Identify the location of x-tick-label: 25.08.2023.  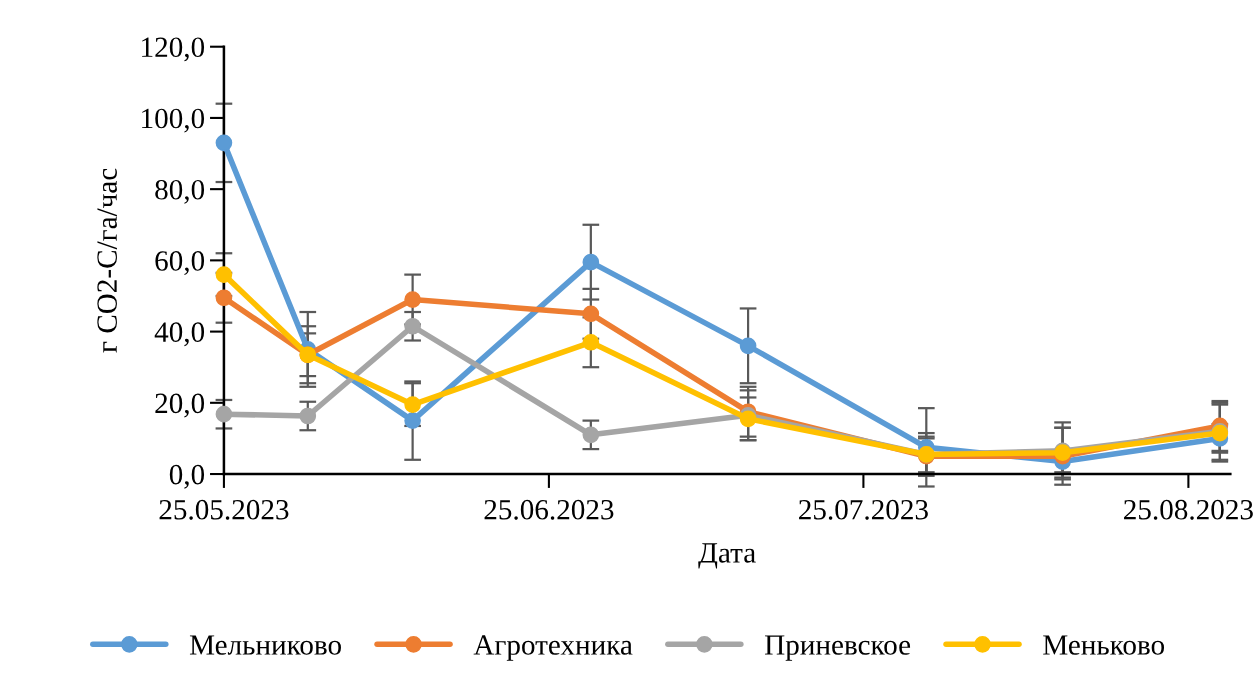
(1188, 509).